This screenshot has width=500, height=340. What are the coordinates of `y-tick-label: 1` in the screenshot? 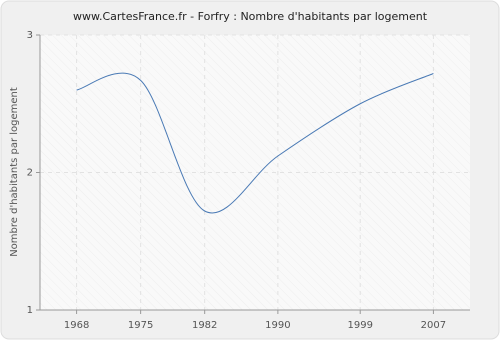 It's located at (30, 310).